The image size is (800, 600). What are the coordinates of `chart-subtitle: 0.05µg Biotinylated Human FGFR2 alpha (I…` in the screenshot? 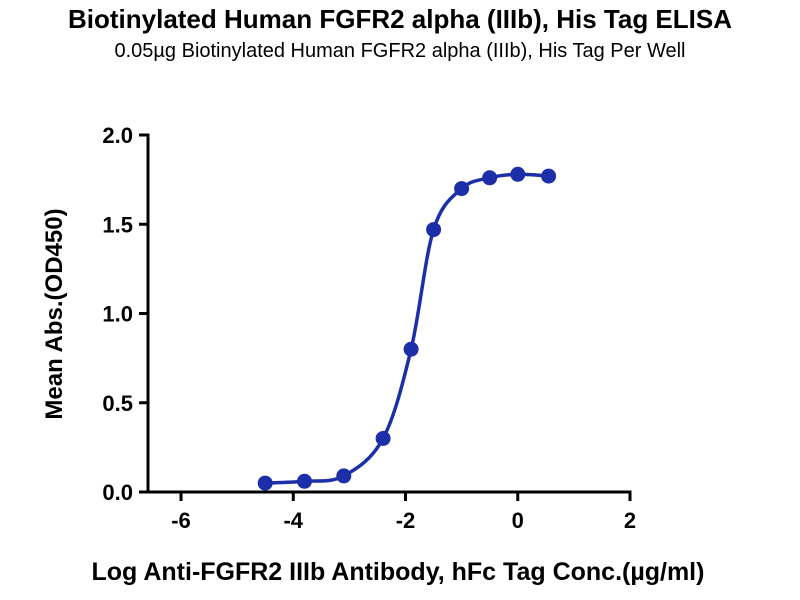 It's located at (400, 50).